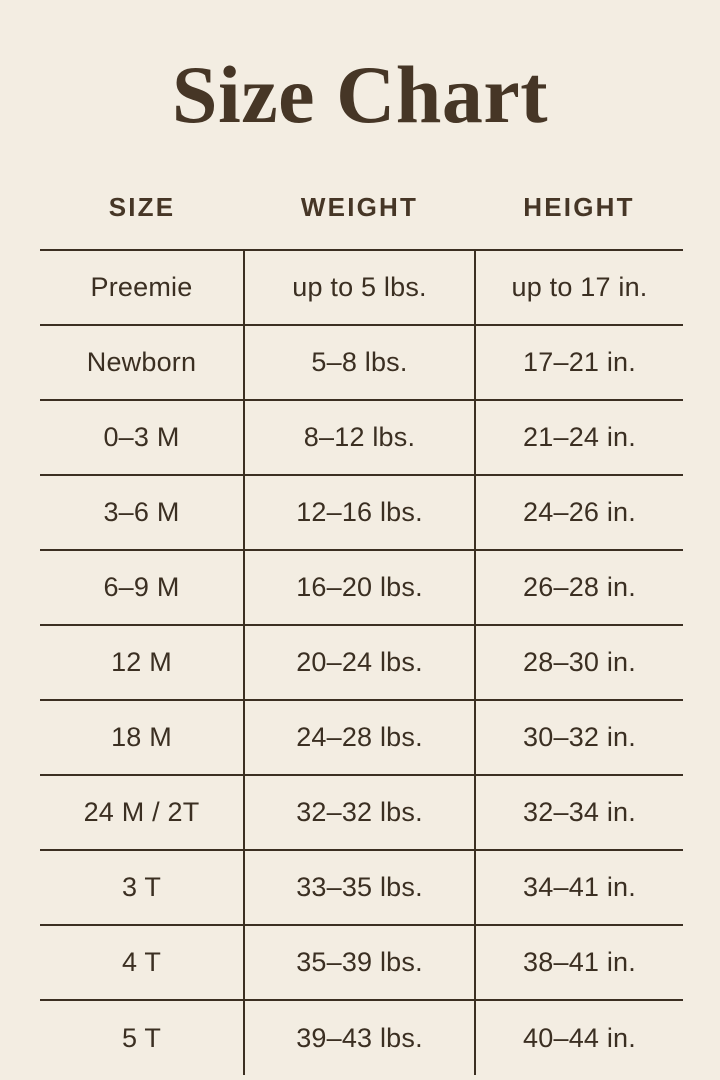 This screenshot has width=720, height=1080. I want to click on column-header-weight: WEIGHT, so click(359, 207).